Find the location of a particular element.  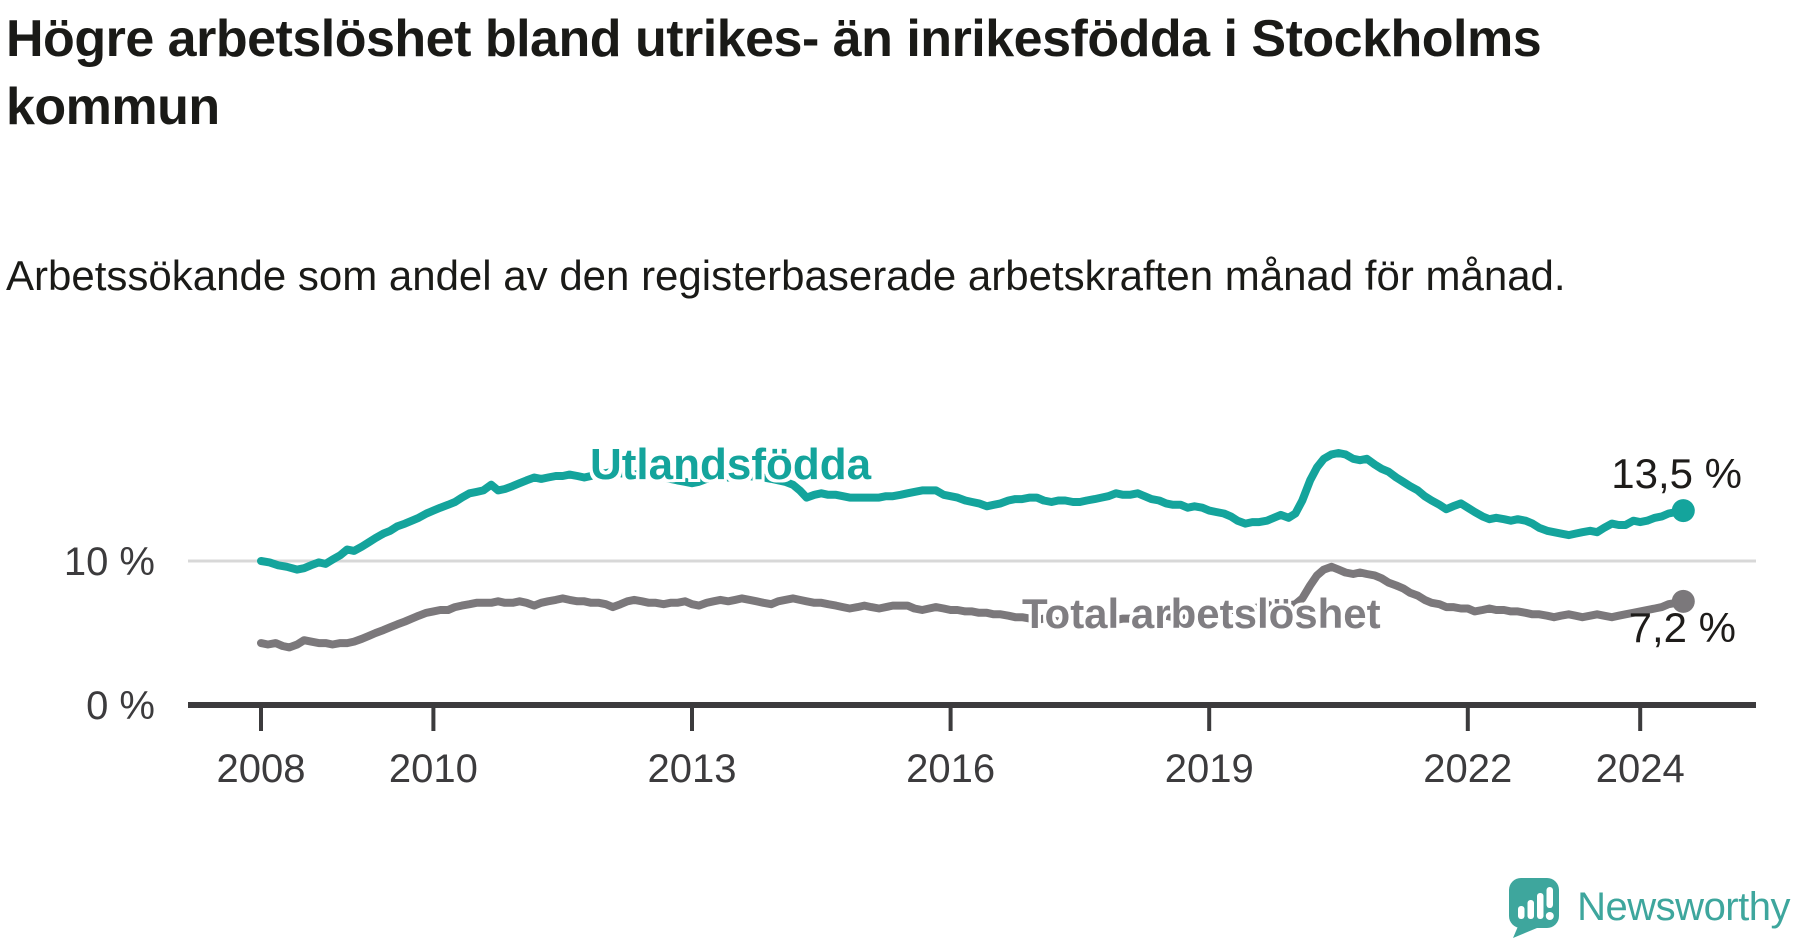

x-axis-tick-label: 2016 is located at coordinates (950, 769).